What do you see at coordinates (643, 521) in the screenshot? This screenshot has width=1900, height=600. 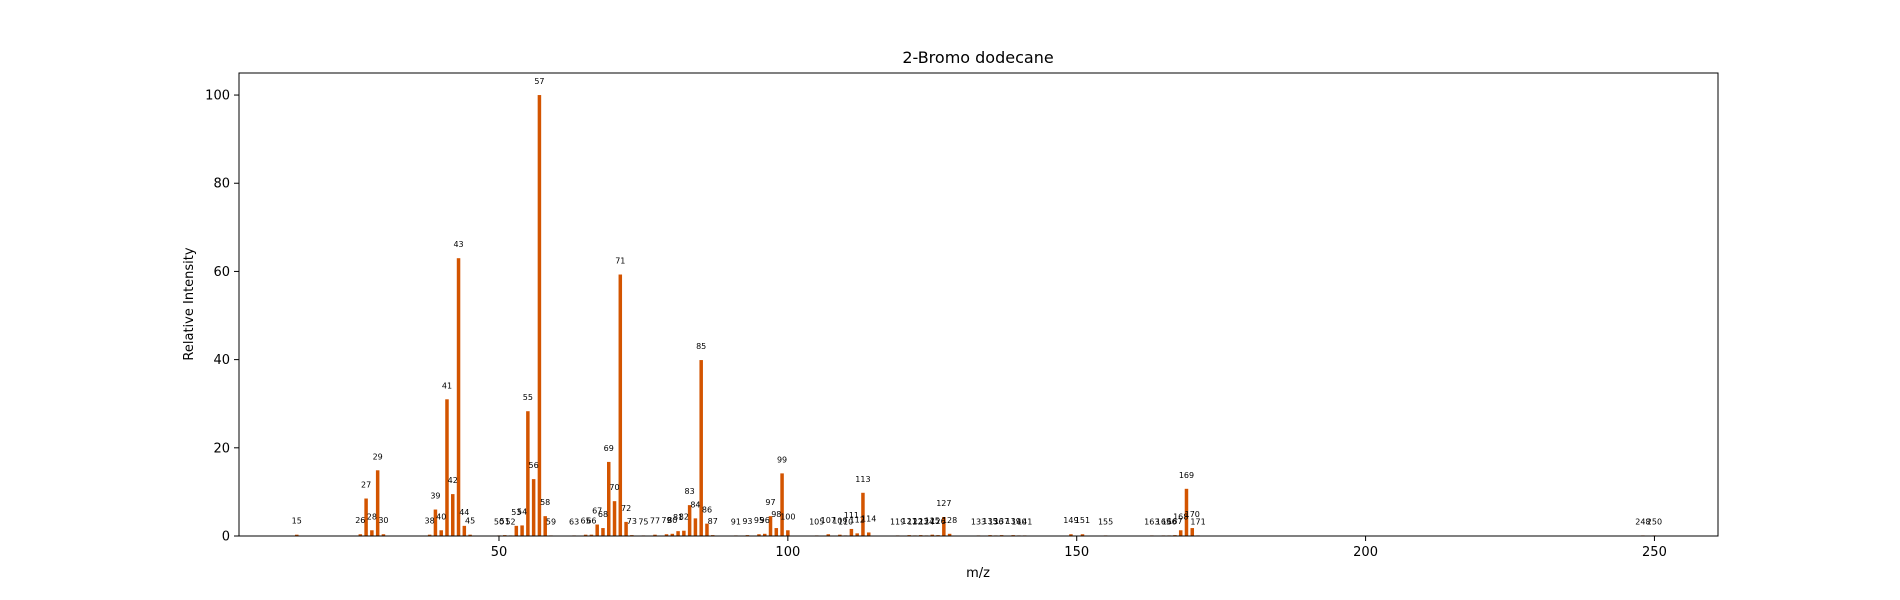 I see `peak-label-75: 75` at bounding box center [643, 521].